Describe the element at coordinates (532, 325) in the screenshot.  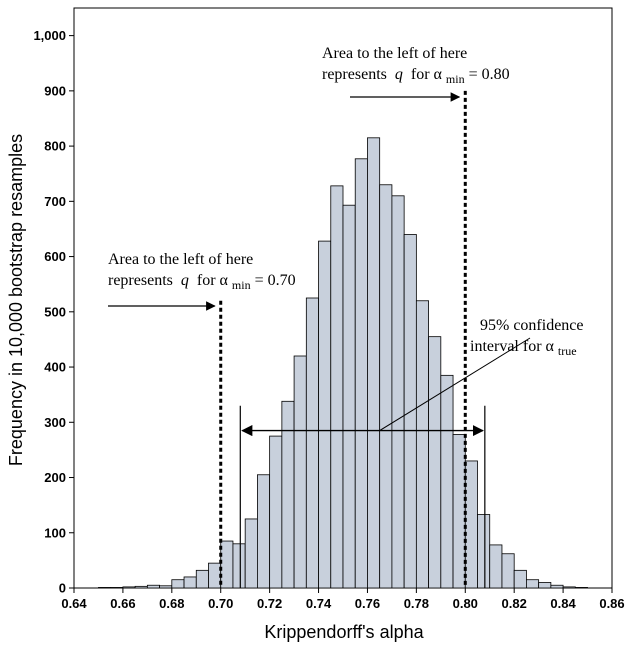
I see `ci-annotation-line-1: 95% confidence` at that location.